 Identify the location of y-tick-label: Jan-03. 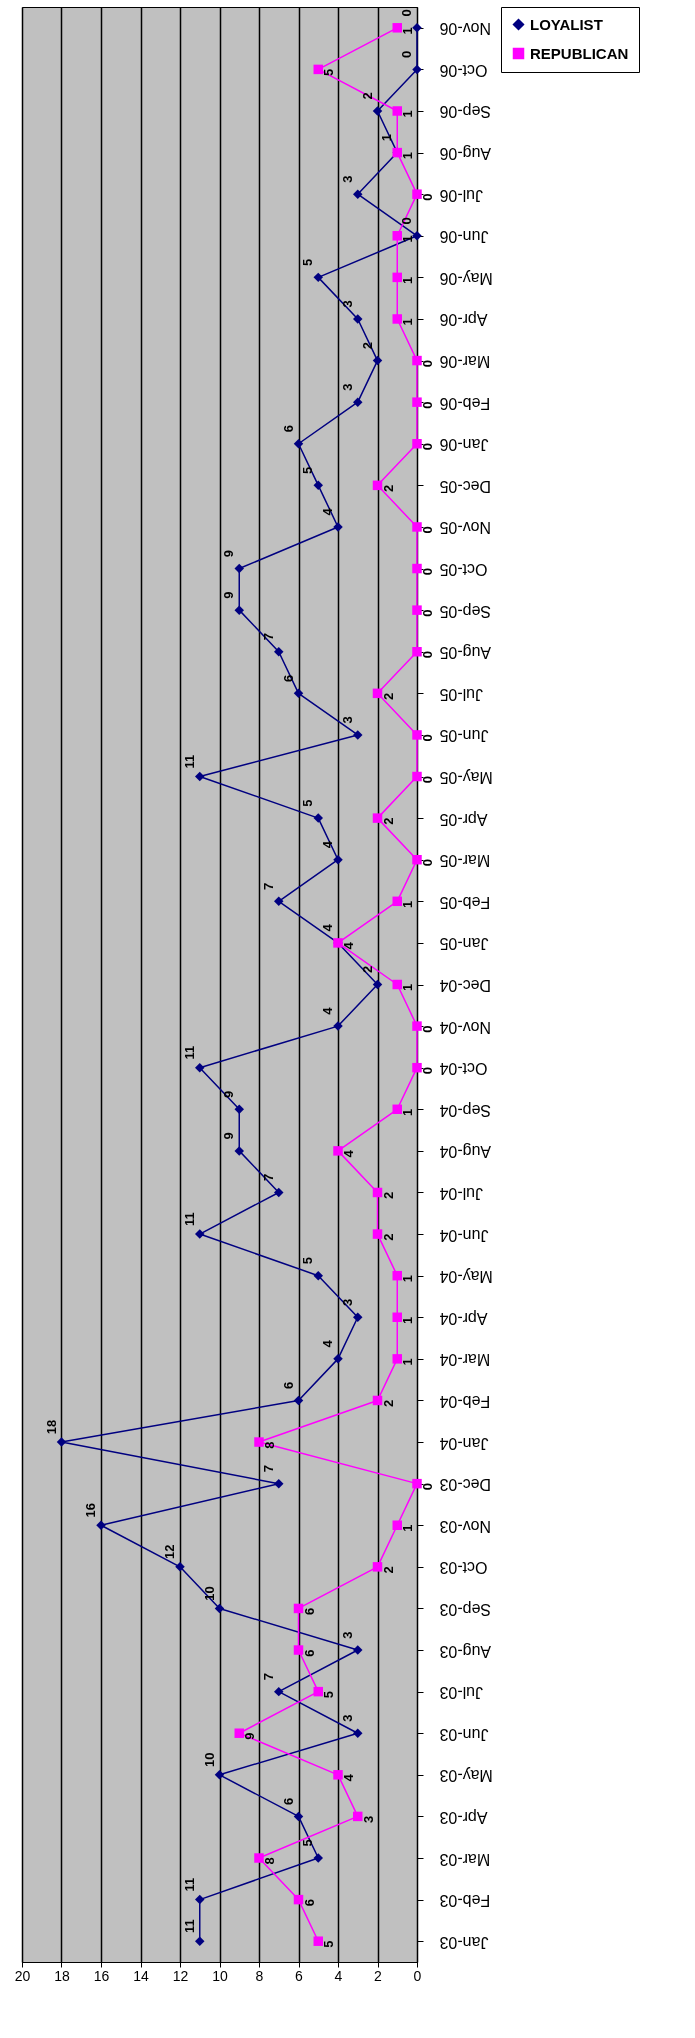
(464, 1942).